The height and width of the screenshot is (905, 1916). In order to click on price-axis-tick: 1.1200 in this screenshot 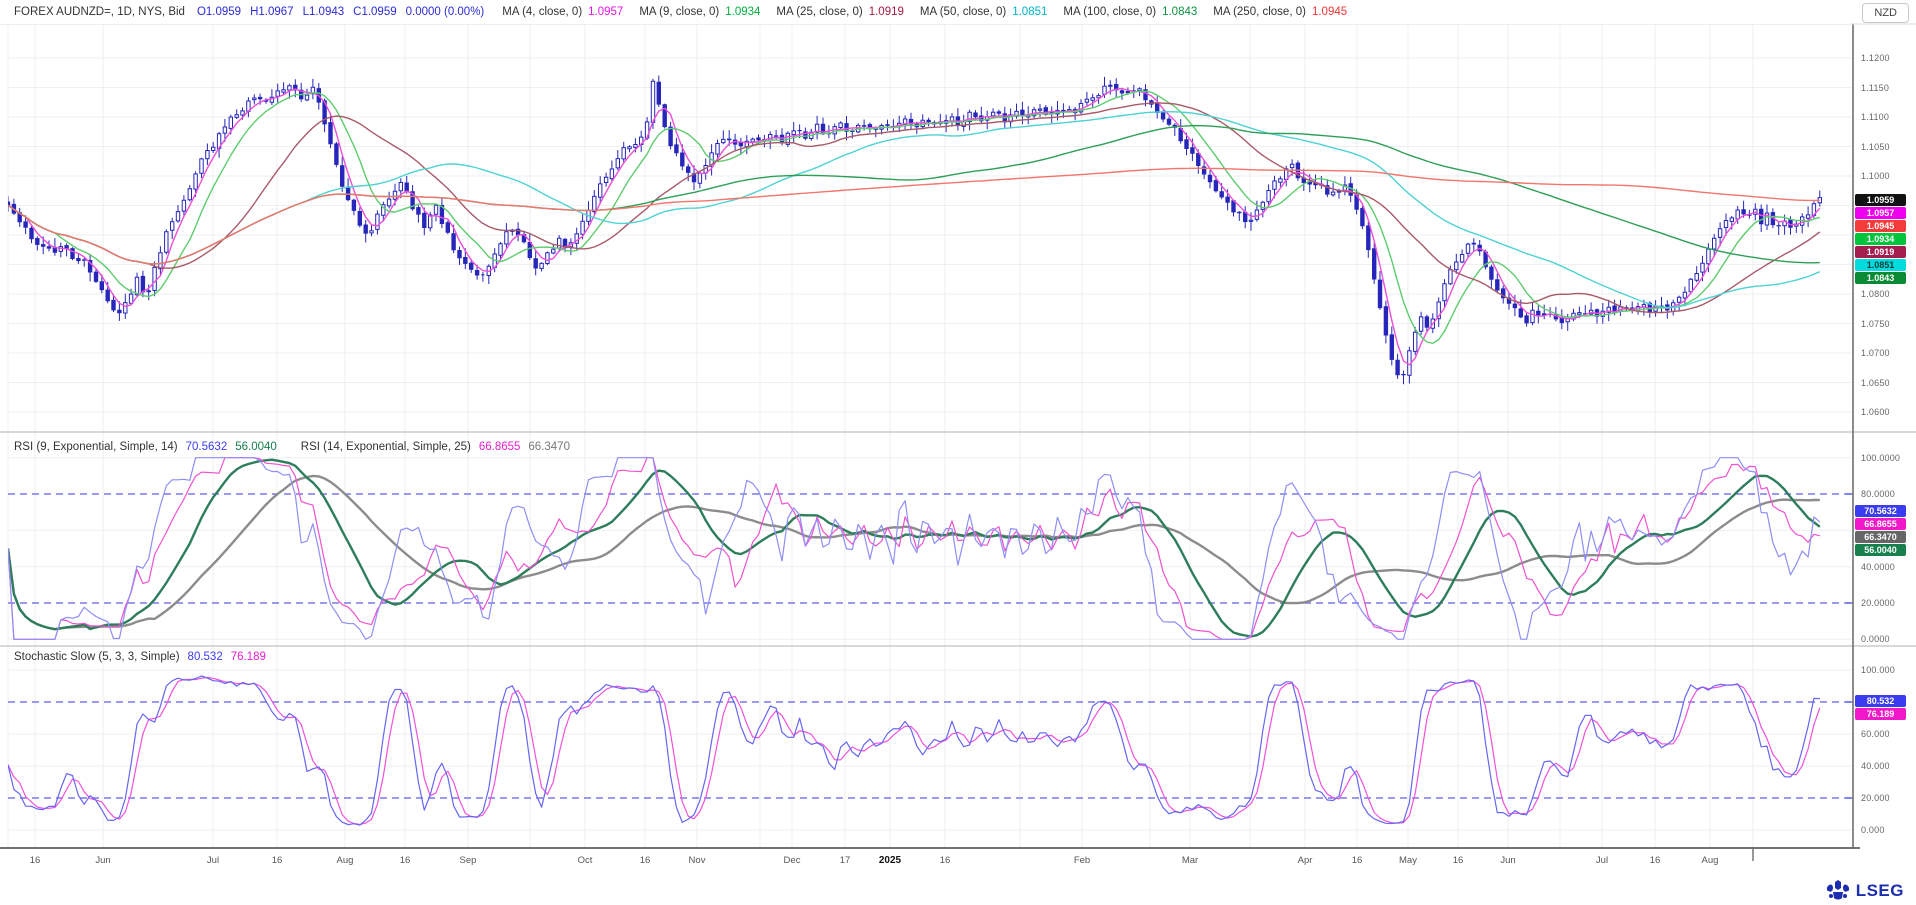, I will do `click(1875, 58)`.